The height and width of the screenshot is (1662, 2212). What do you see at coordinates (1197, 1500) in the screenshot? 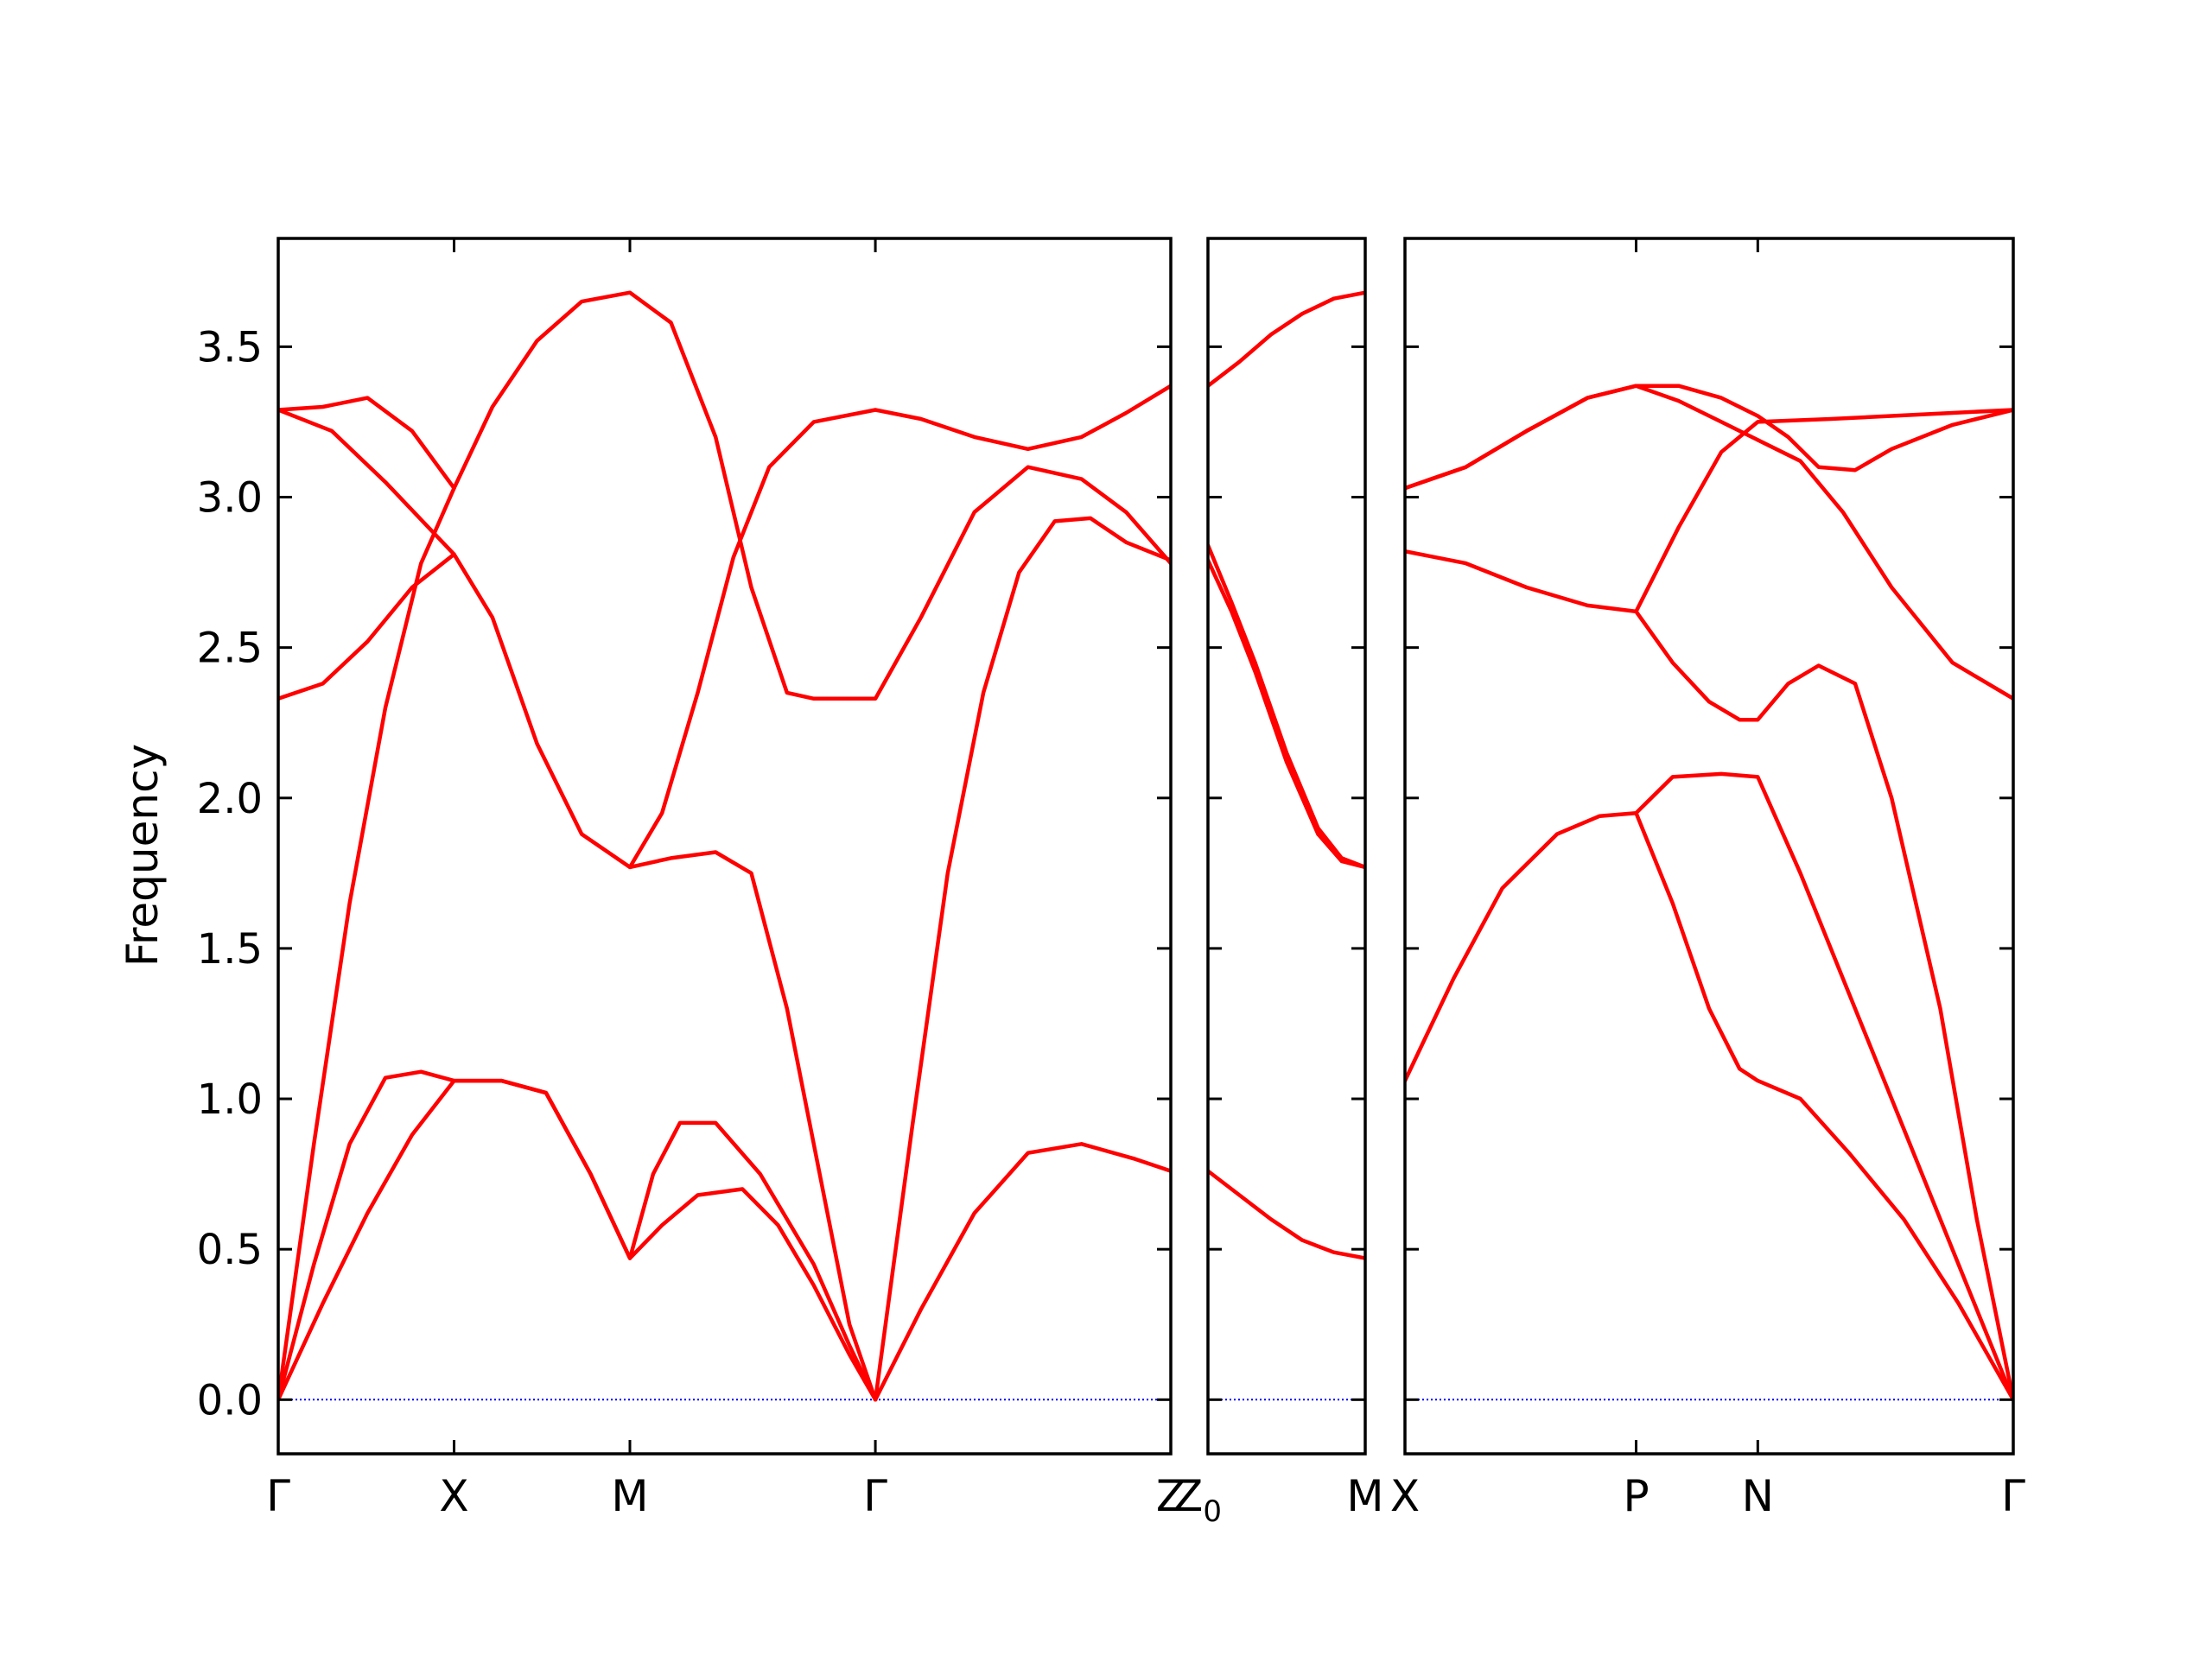
I see `x-tick-label: Z0` at bounding box center [1197, 1500].